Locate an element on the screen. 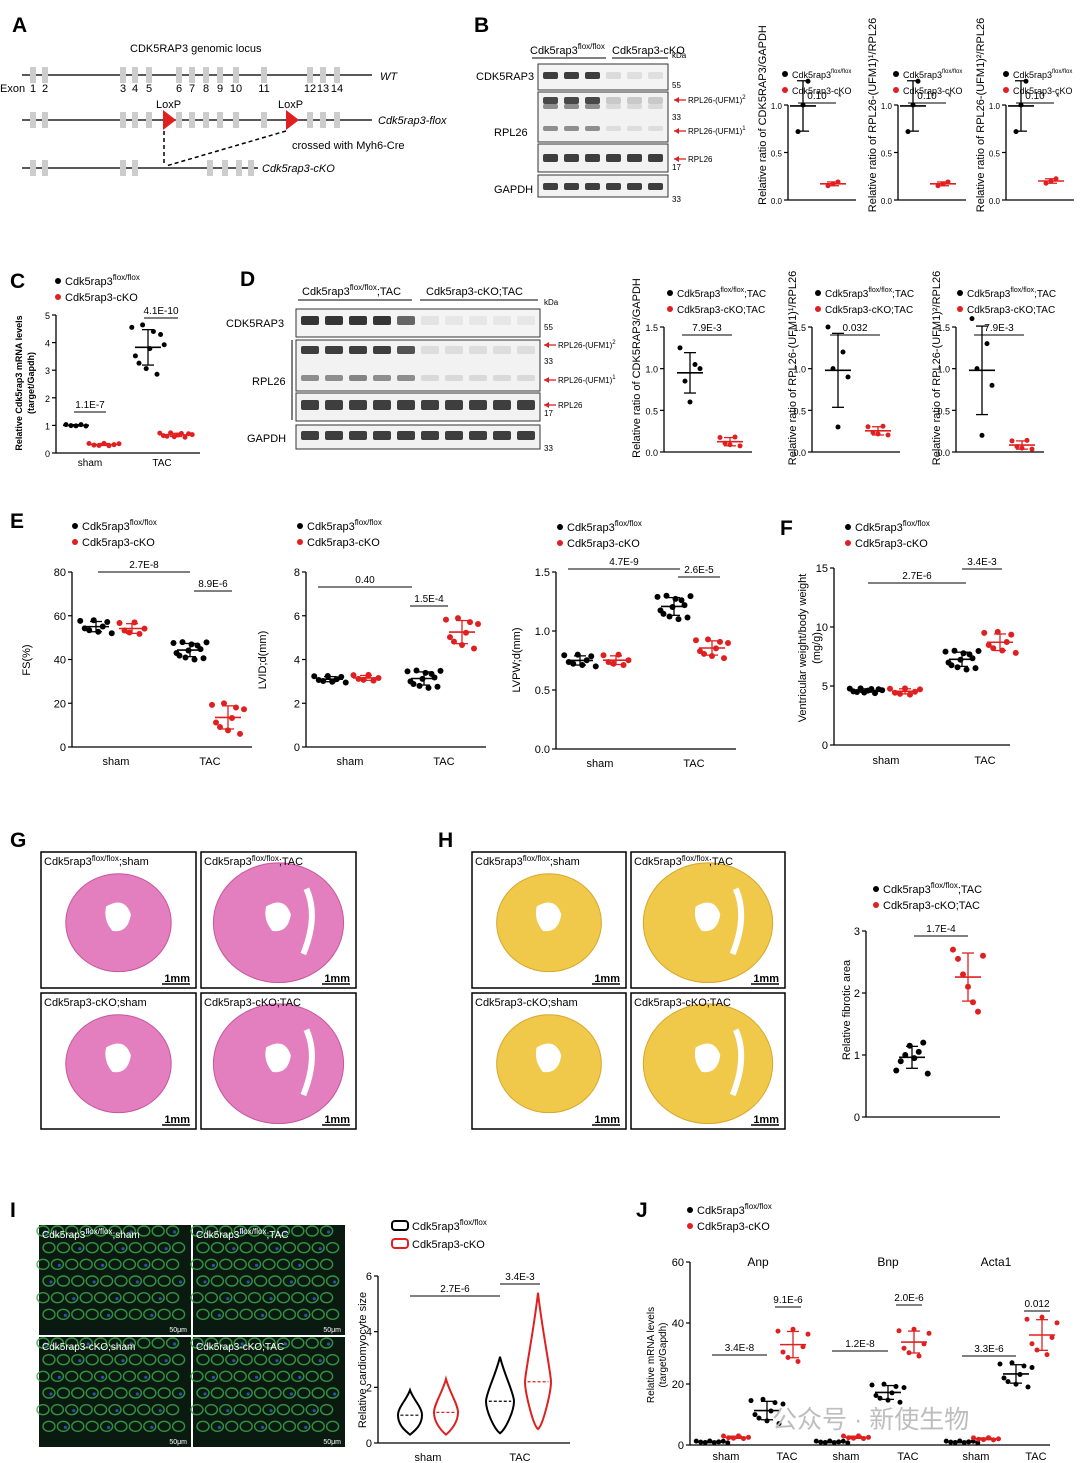 Image resolution: width=1080 pixels, height=1463 pixels. panel-label-d: D is located at coordinates (247, 279).